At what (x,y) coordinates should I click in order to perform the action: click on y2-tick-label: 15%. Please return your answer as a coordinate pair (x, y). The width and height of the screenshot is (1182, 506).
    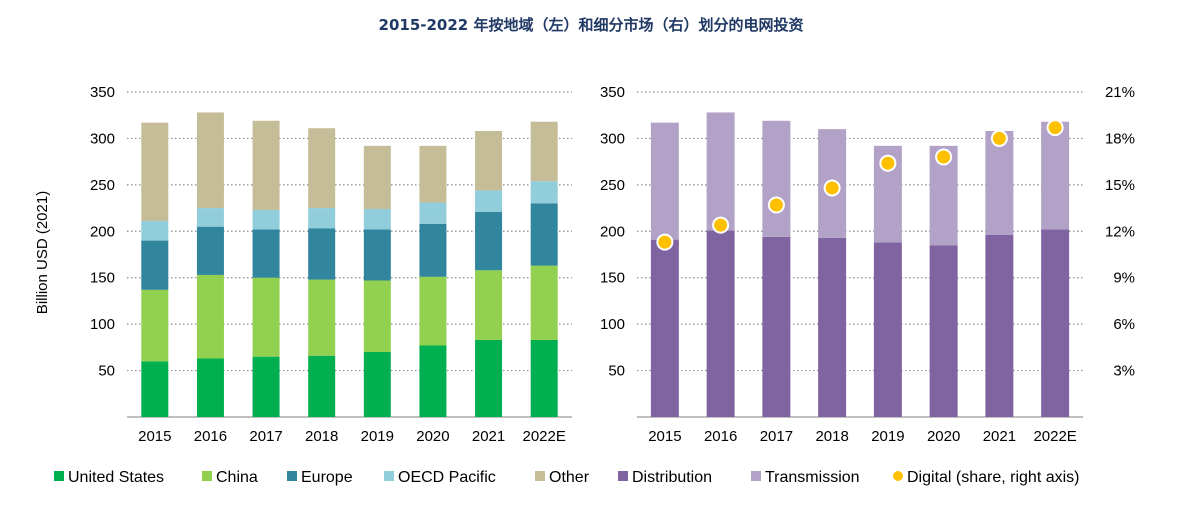
    Looking at the image, I should click on (1120, 185).